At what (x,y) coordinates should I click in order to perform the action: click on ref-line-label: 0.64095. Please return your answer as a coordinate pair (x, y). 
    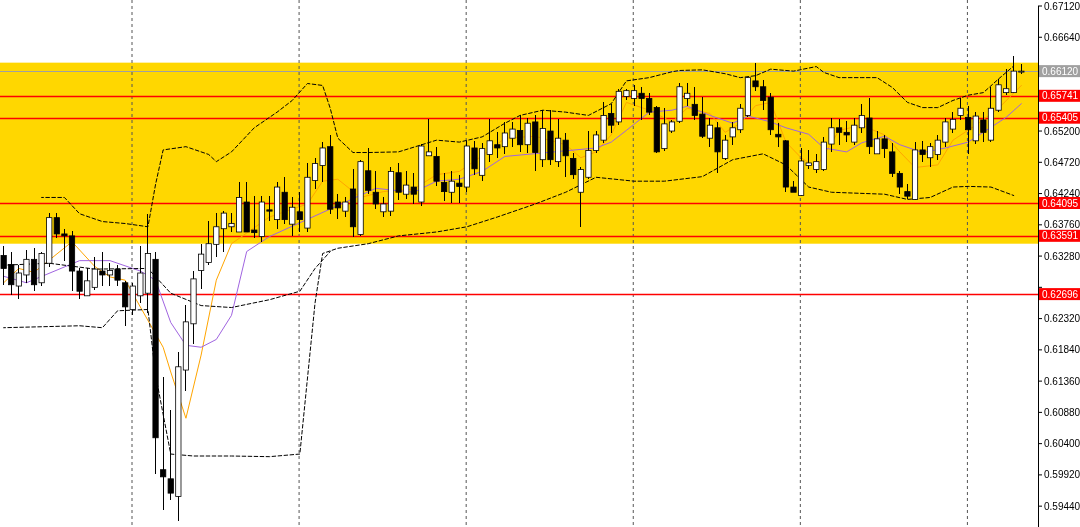
    Looking at the image, I should click on (1060, 203).